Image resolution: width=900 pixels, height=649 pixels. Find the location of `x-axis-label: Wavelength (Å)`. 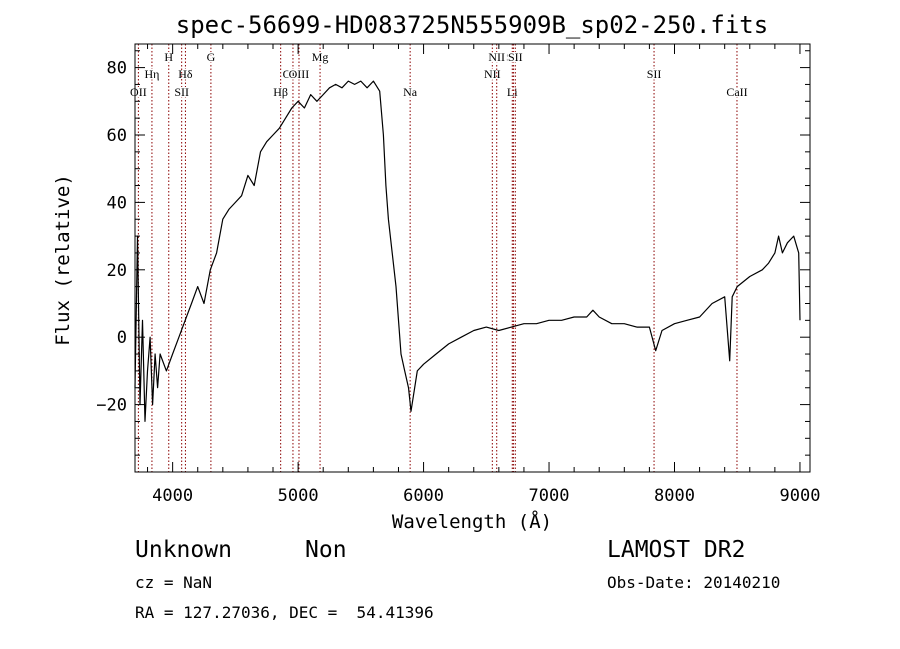

x-axis-label: Wavelength (Å) is located at coordinates (472, 521).